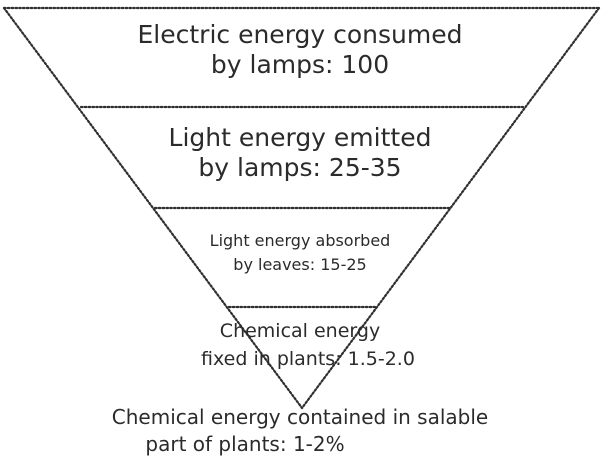  I want to click on level-3-line-2: by leaves: 15-25, so click(300, 264).